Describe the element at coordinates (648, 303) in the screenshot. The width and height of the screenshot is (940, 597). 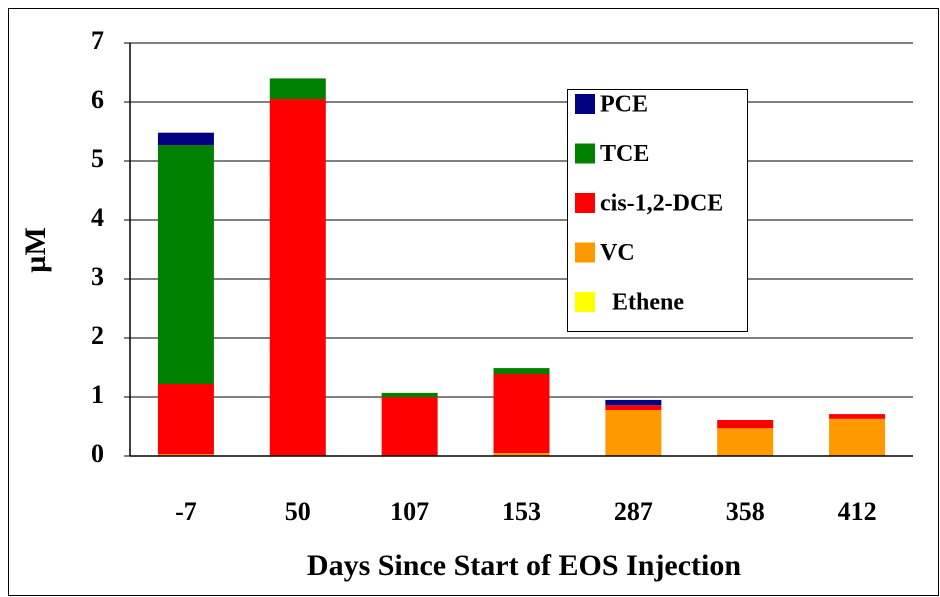
I see `legend-label: Ethene` at that location.